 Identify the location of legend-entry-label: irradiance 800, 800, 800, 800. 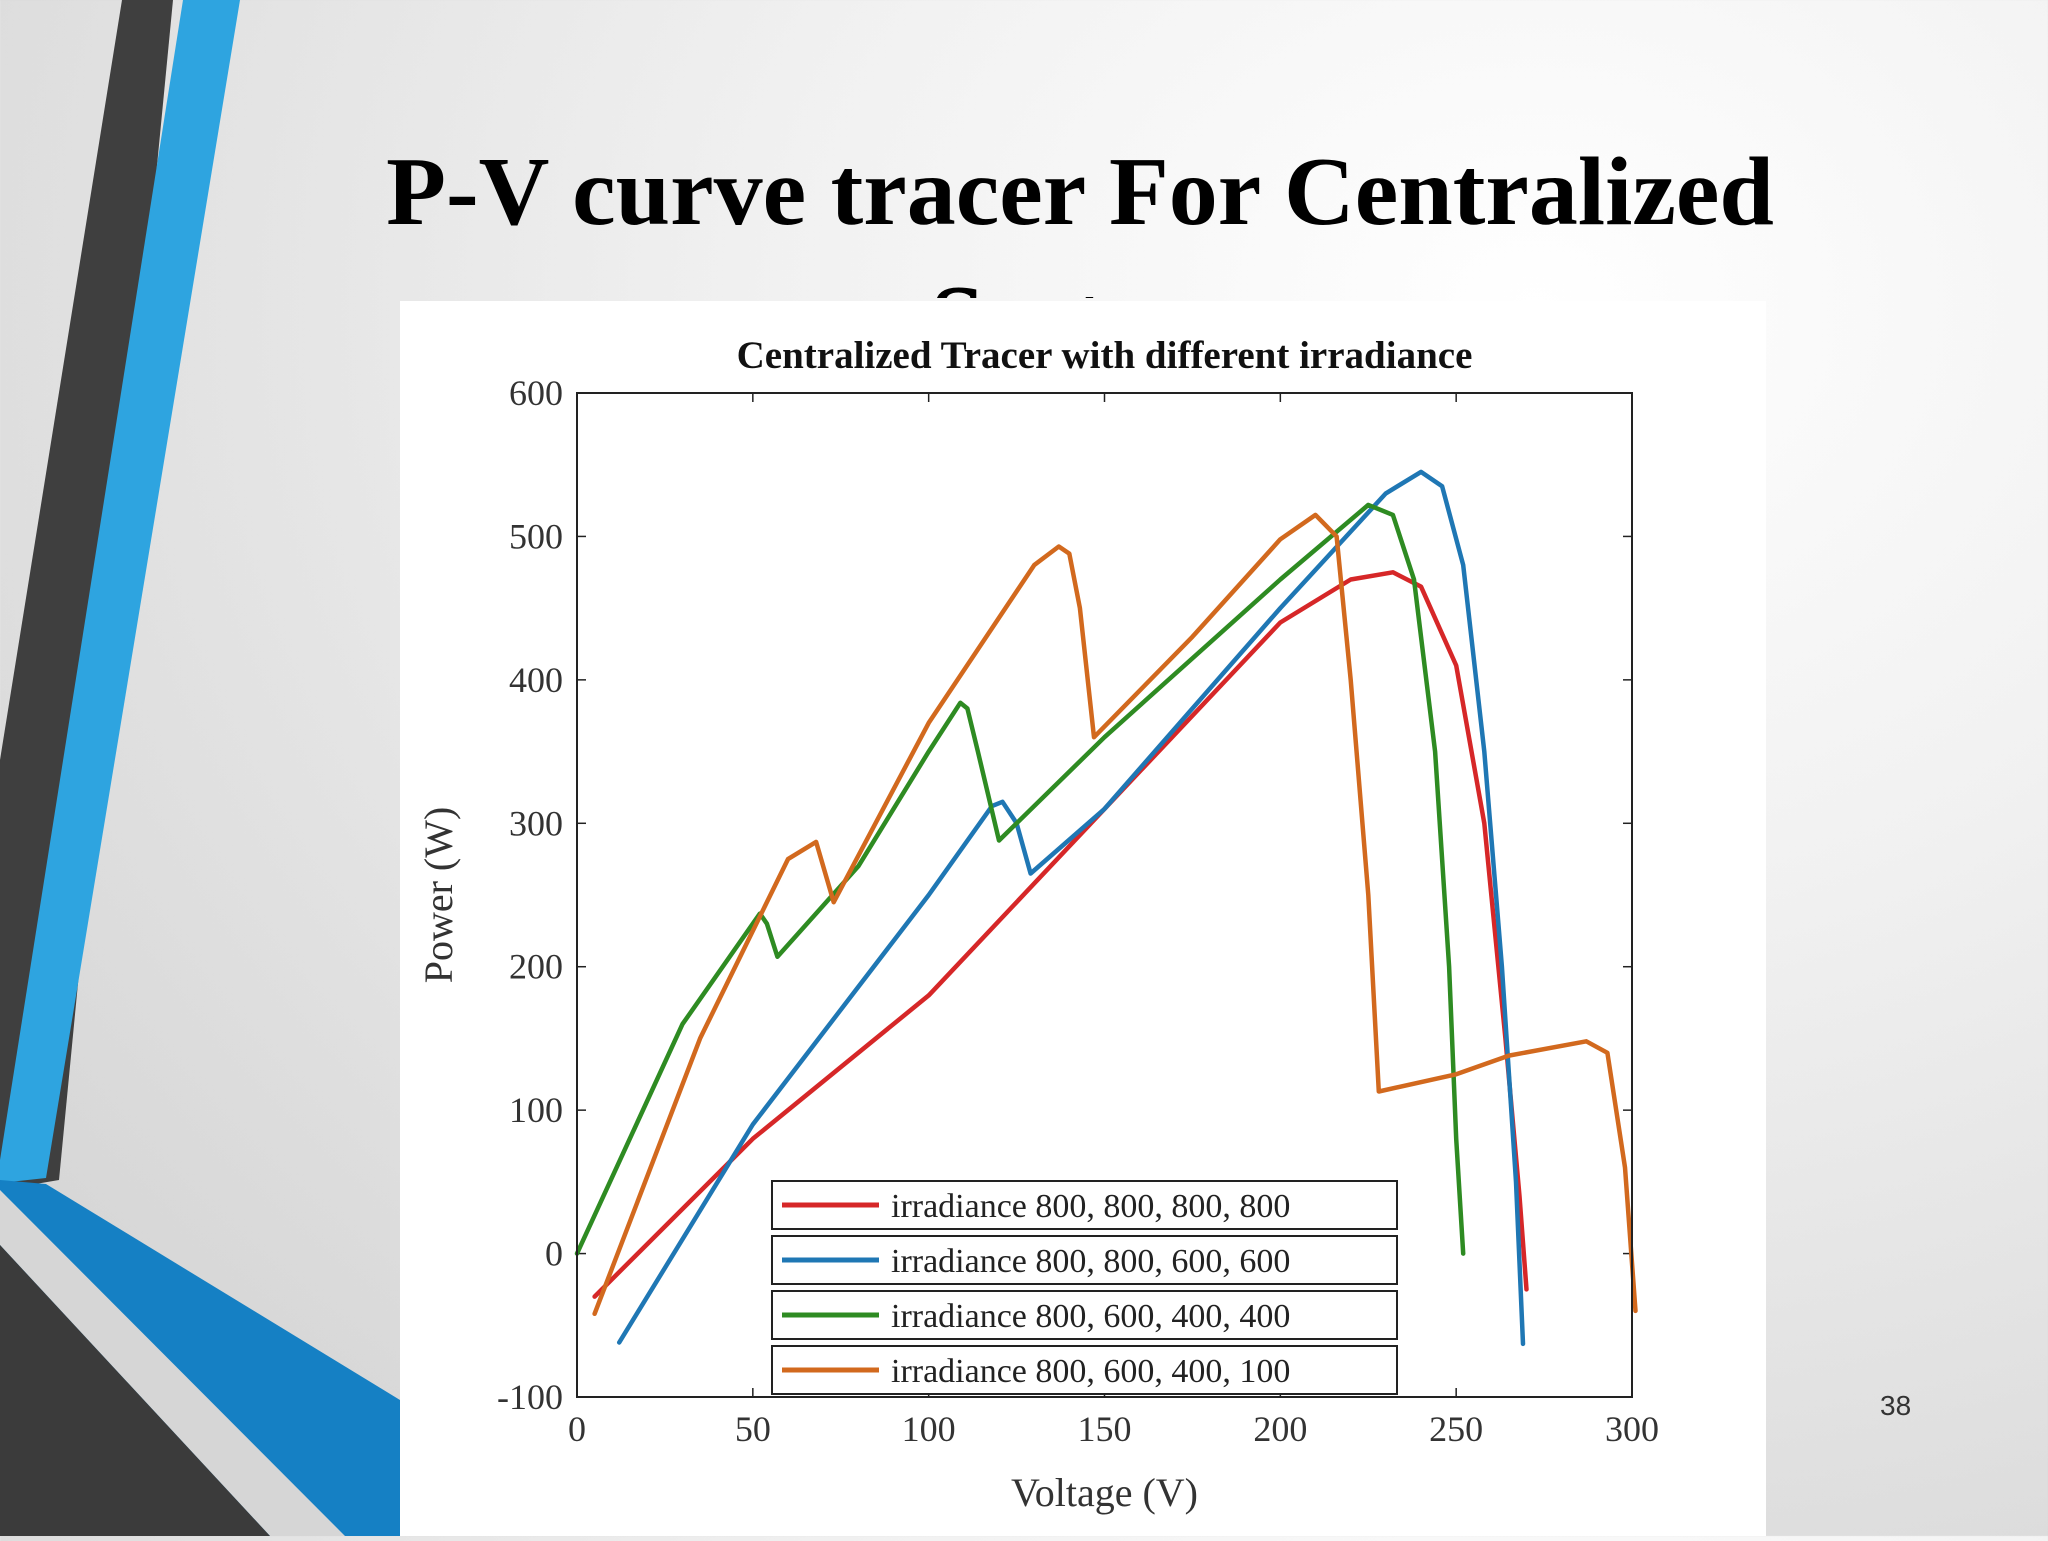
(1090, 1206).